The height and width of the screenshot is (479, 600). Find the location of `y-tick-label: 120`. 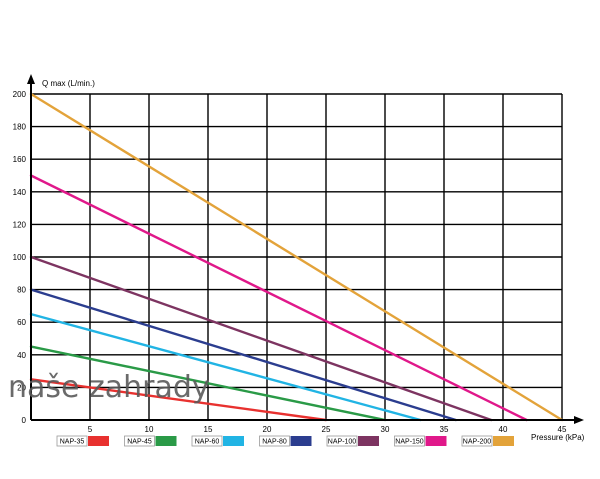

y-tick-label: 120 is located at coordinates (20, 224).